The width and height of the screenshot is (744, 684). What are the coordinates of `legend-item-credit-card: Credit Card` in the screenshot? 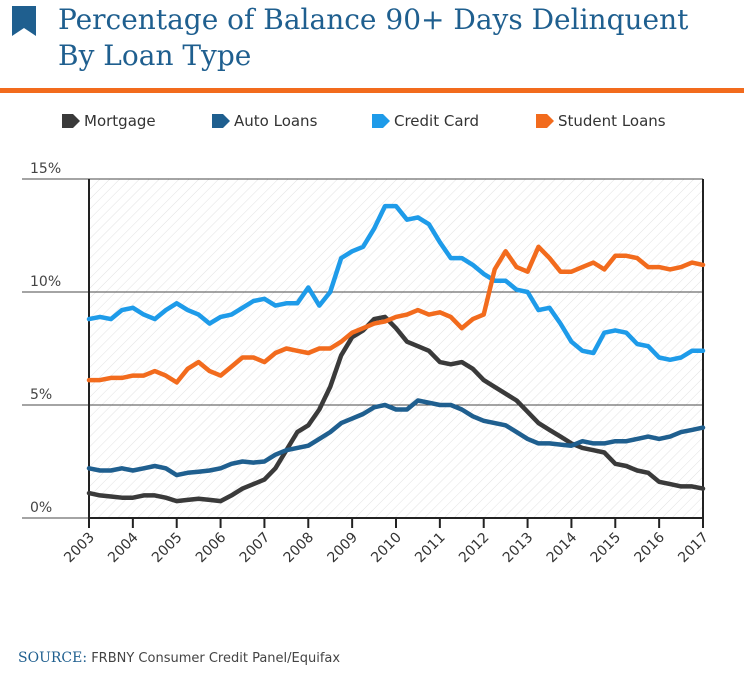 It's located at (425, 121).